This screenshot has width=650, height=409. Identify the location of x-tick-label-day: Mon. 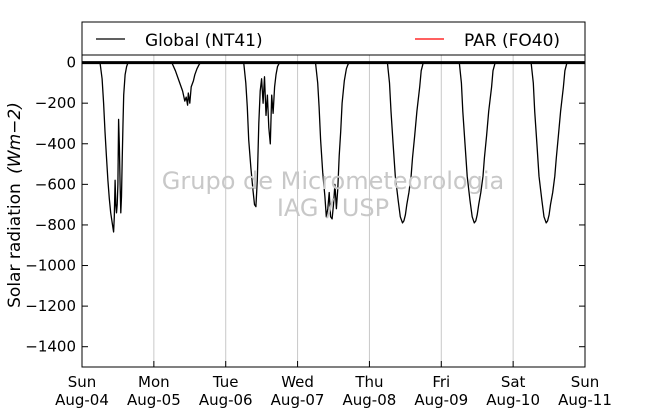
(154, 382).